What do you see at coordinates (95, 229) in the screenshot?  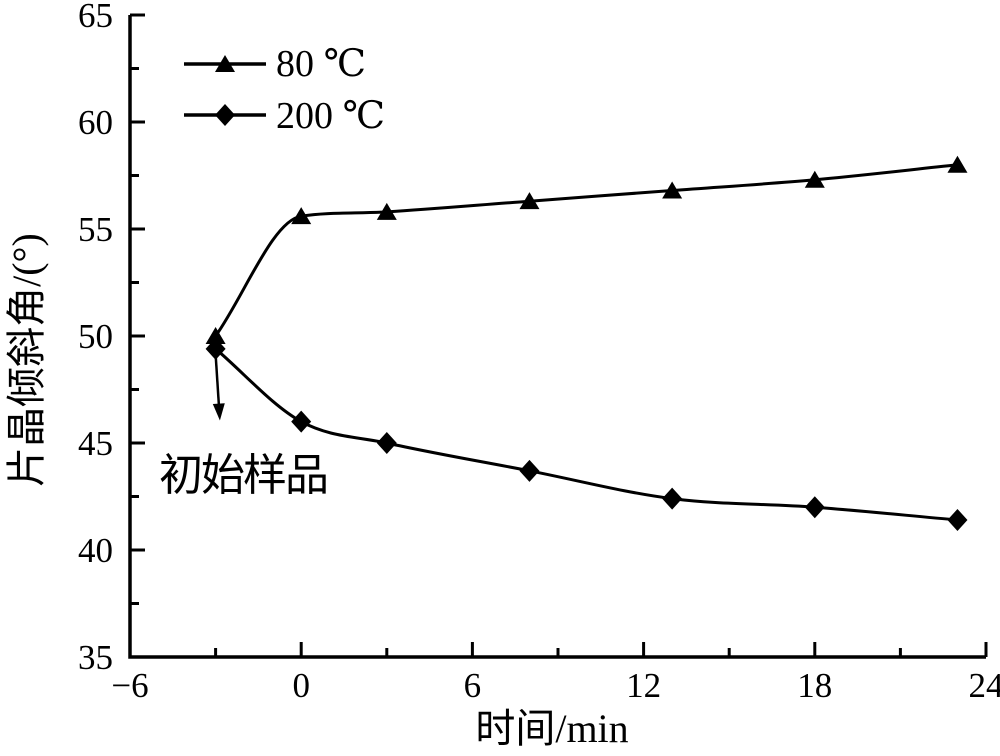 I see `y-tick-label: 55` at bounding box center [95, 229].